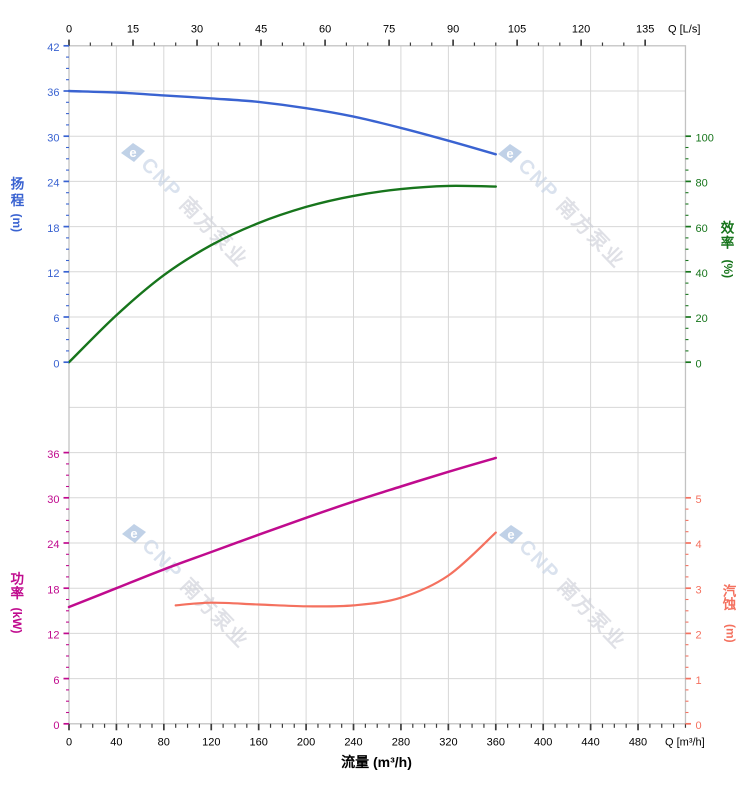  Describe the element at coordinates (699, 636) in the screenshot. I see `svg-text: 2` at that location.